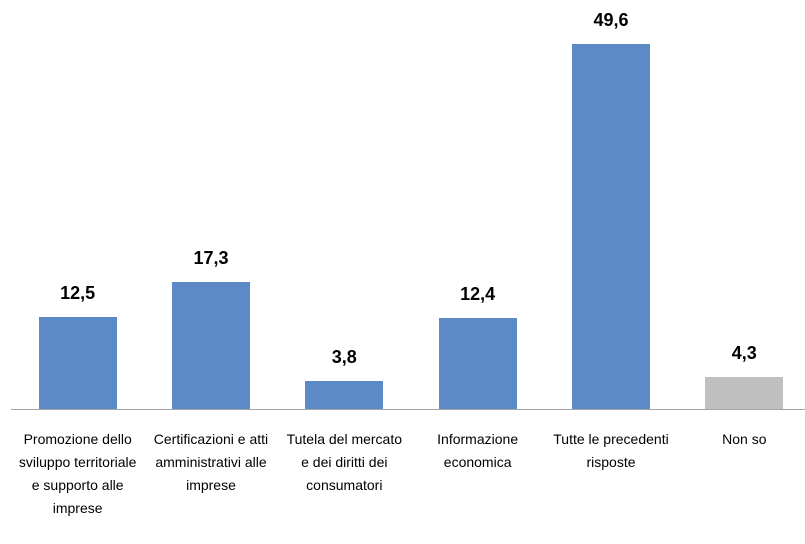 The height and width of the screenshot is (544, 805). Describe the element at coordinates (478, 450) in the screenshot. I see `x-tick-label: Informazione economica` at that location.